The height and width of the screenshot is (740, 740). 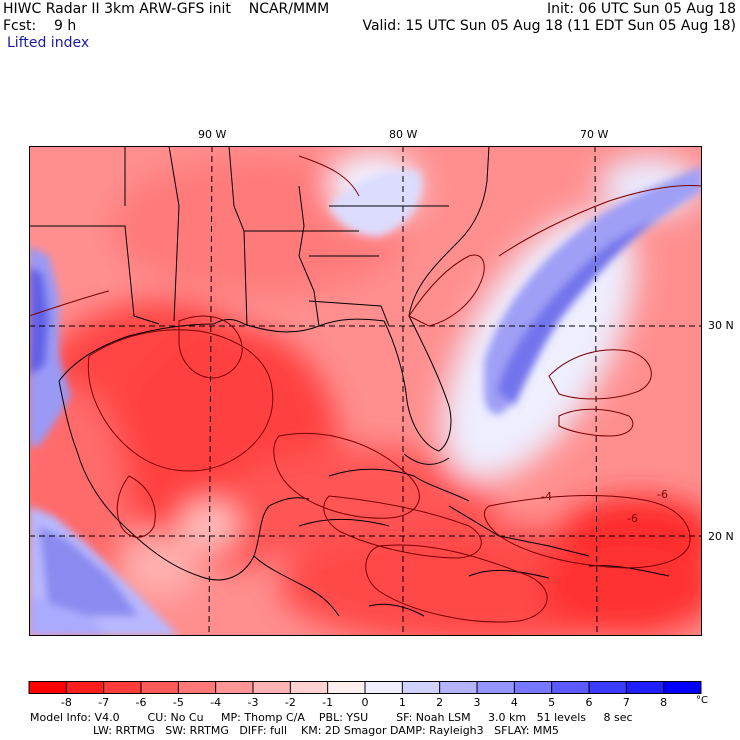 I want to click on colorbar-tick-label: 6, so click(x=589, y=702).